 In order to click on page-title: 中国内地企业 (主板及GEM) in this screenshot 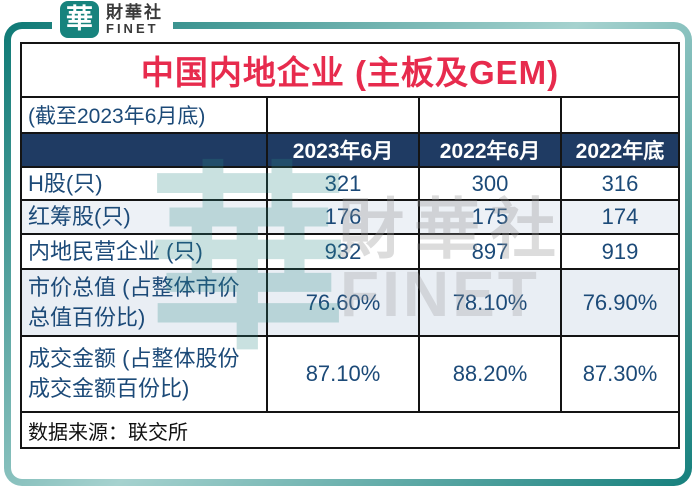, I will do `click(350, 72)`.